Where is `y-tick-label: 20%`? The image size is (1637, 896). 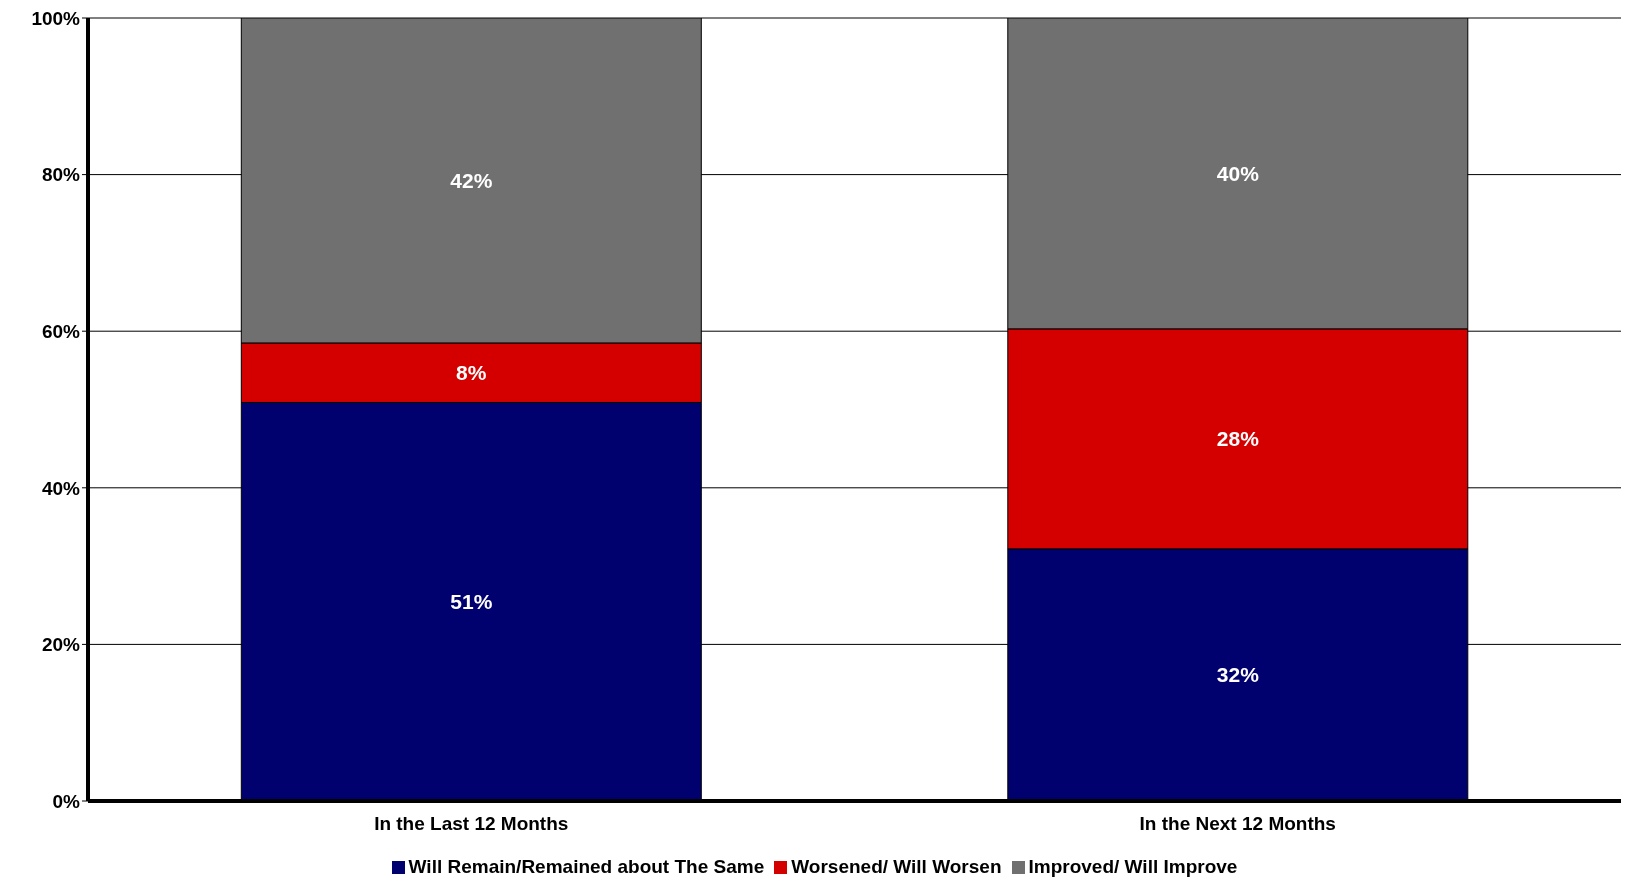
y-tick-label: 20% is located at coordinates (61, 645).